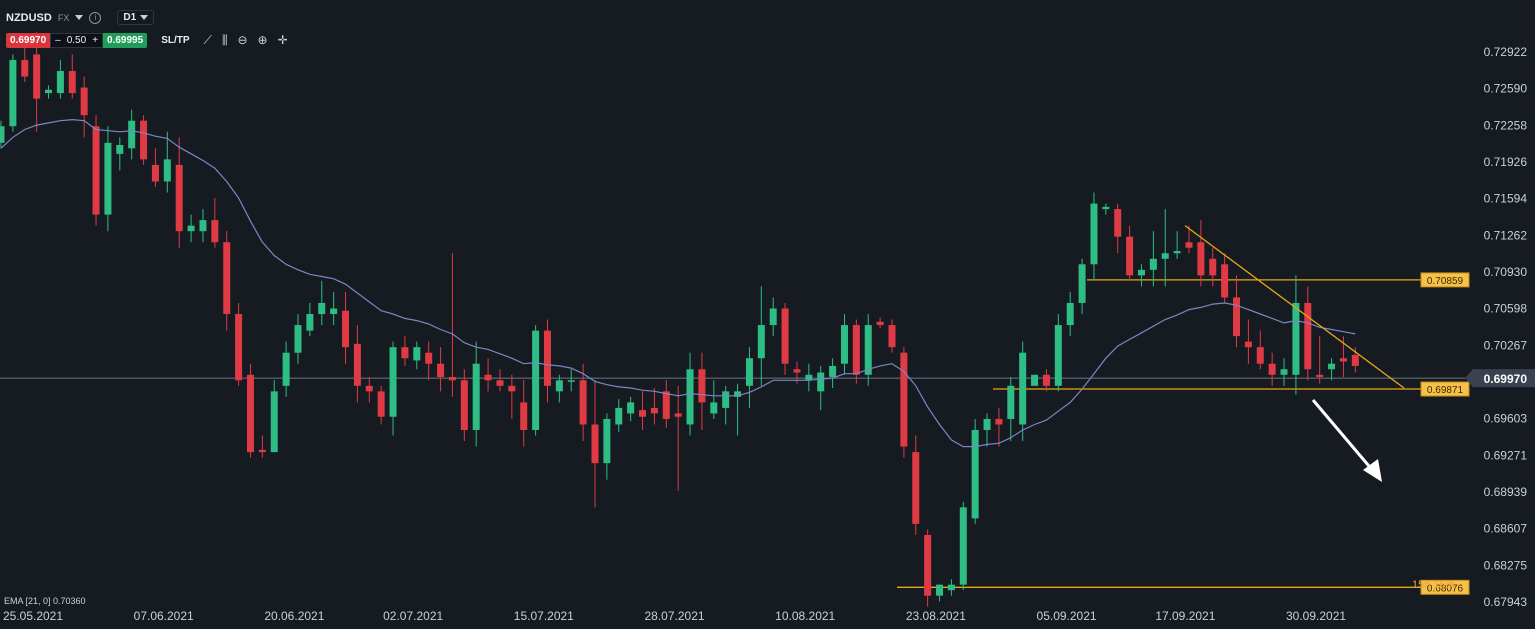 The width and height of the screenshot is (1535, 629). Describe the element at coordinates (224, 40) in the screenshot. I see `candlestick-icon: ⫼` at that location.